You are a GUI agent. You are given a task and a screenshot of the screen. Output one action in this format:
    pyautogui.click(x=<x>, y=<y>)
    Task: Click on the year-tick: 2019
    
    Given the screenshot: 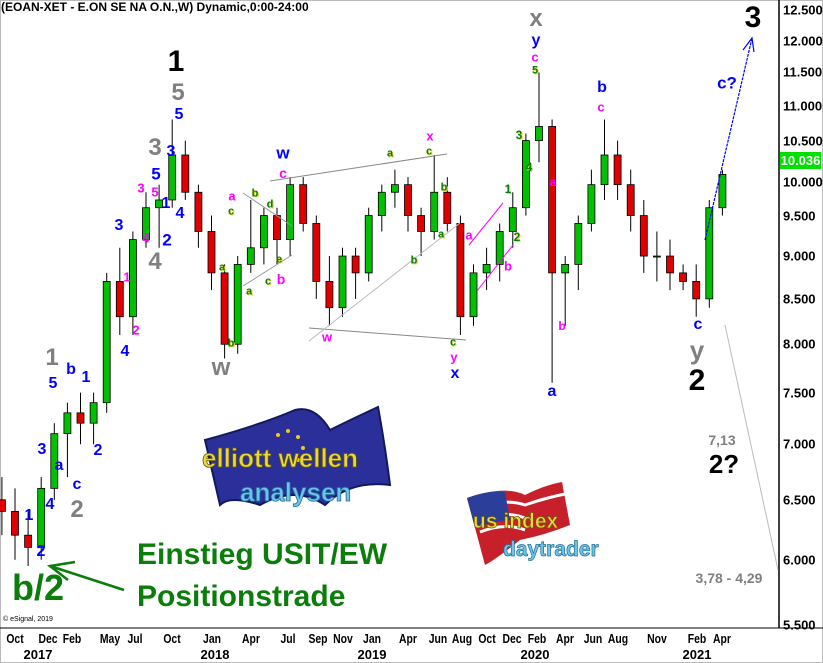 What is the action you would take?
    pyautogui.click(x=372, y=654)
    